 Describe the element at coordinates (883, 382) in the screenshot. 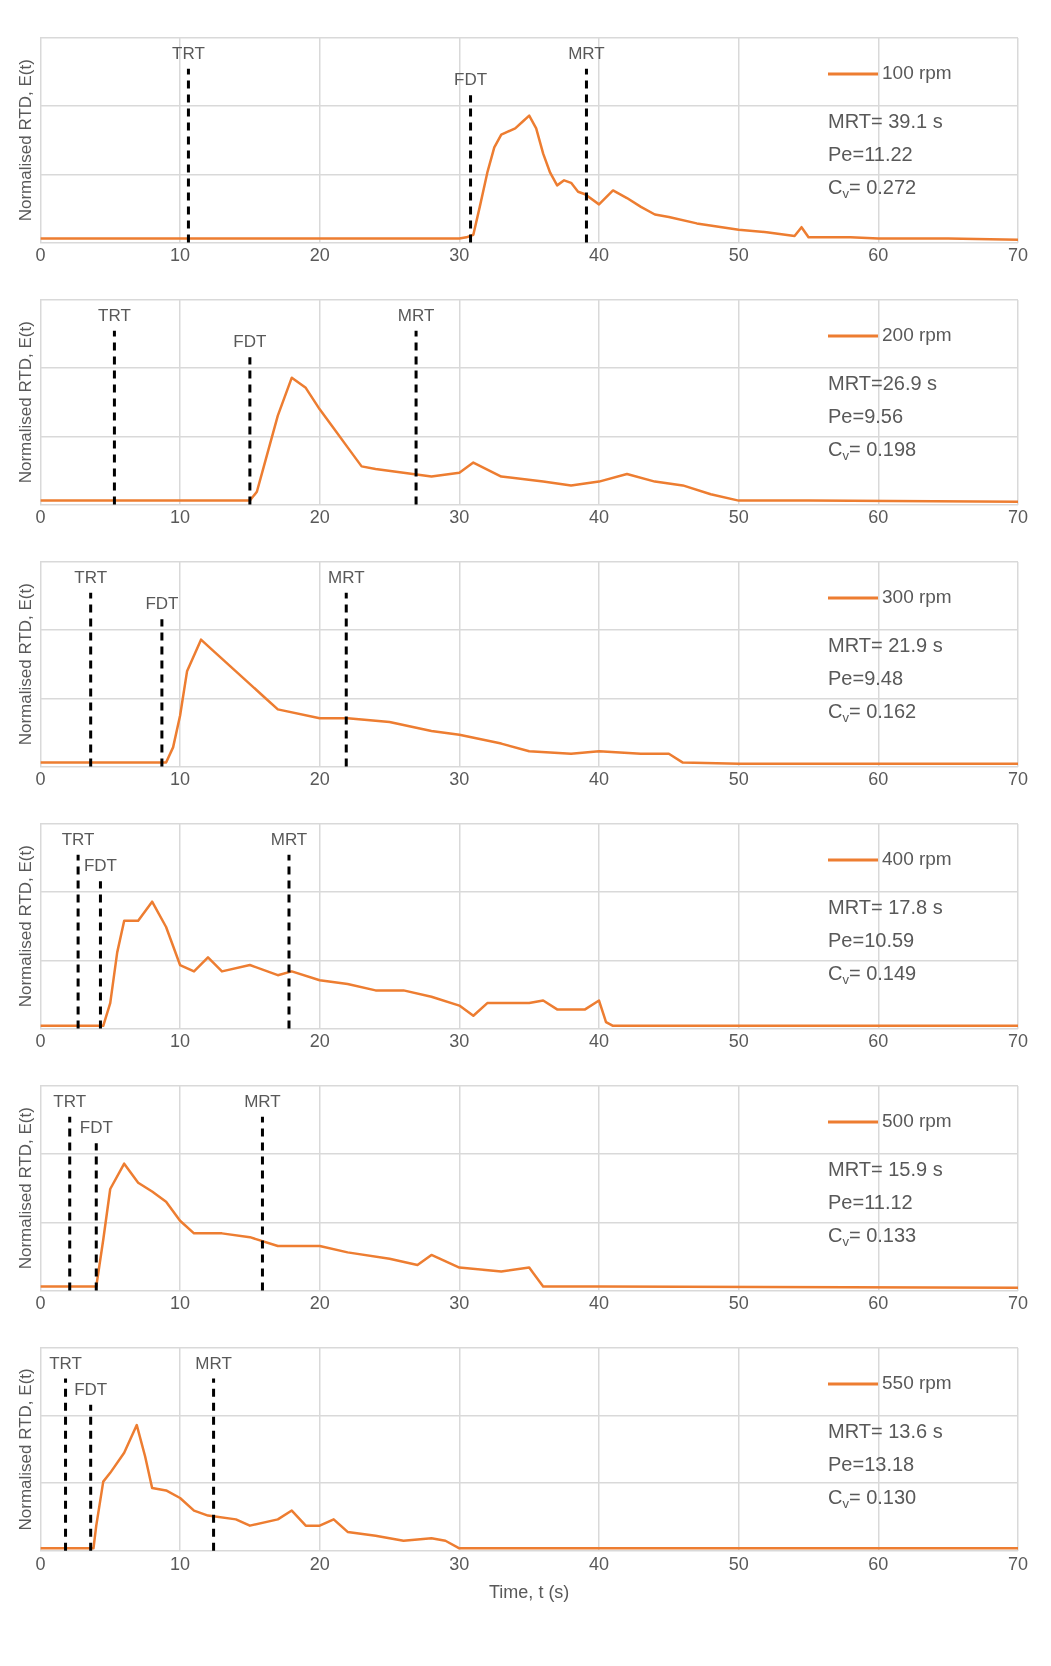

I see `annotation: MRT=26.9 s` at that location.